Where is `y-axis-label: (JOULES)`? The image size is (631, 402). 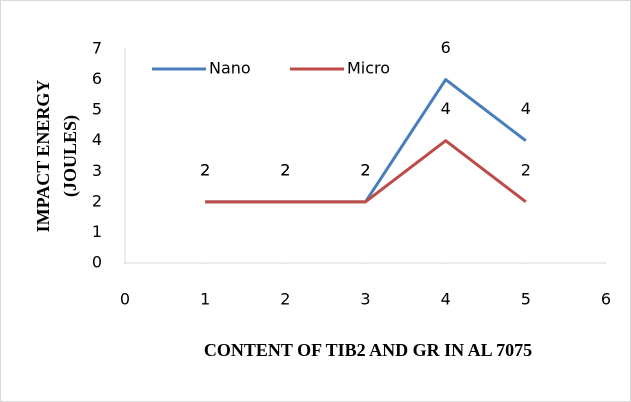
y-axis-label: (JOULES) is located at coordinates (70, 156).